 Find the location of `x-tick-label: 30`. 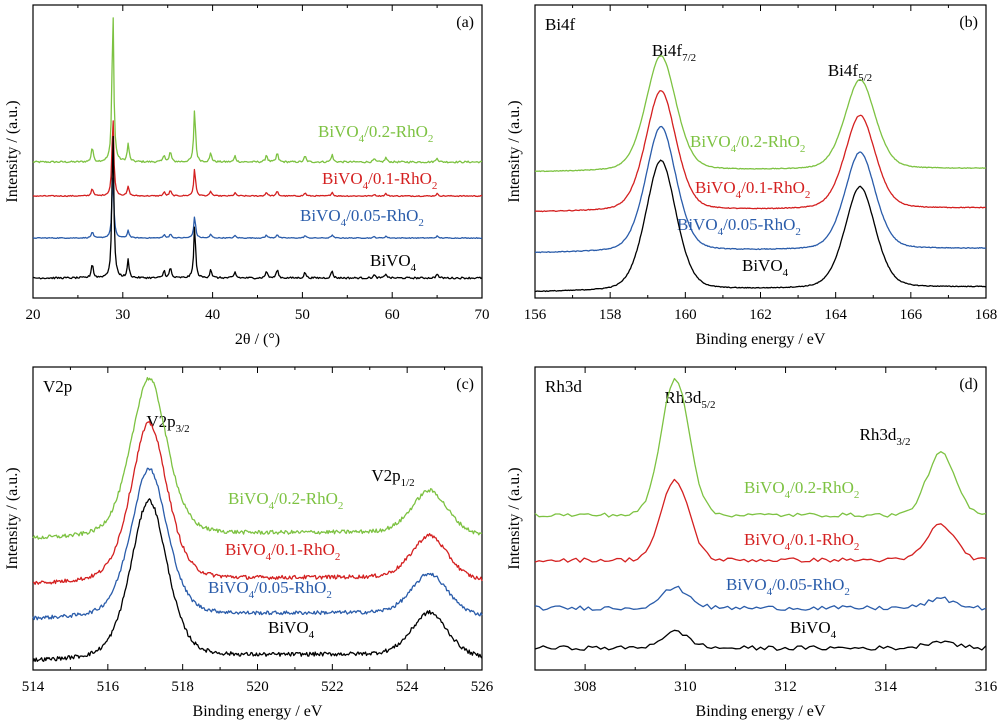

x-tick-label: 30 is located at coordinates (122, 315).